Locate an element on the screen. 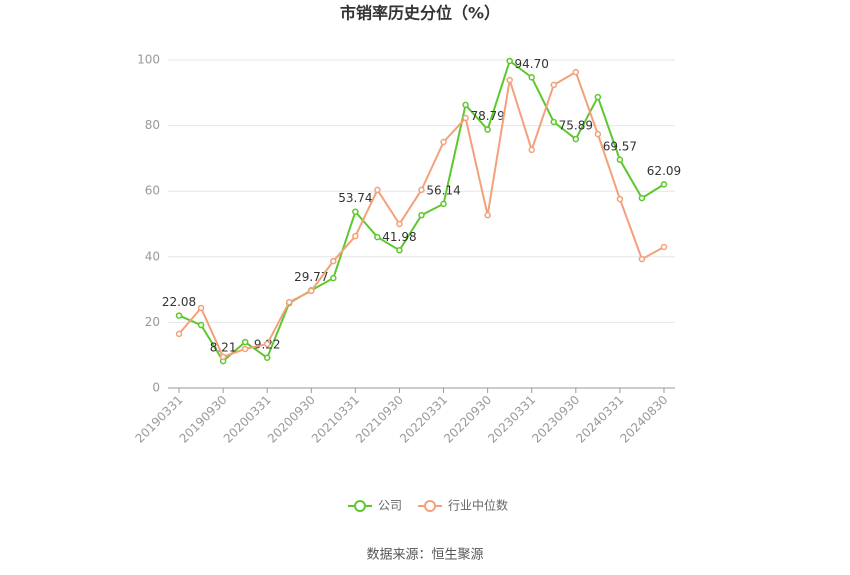 This screenshot has width=850, height=575. y-tick-label: 80 is located at coordinates (152, 125).